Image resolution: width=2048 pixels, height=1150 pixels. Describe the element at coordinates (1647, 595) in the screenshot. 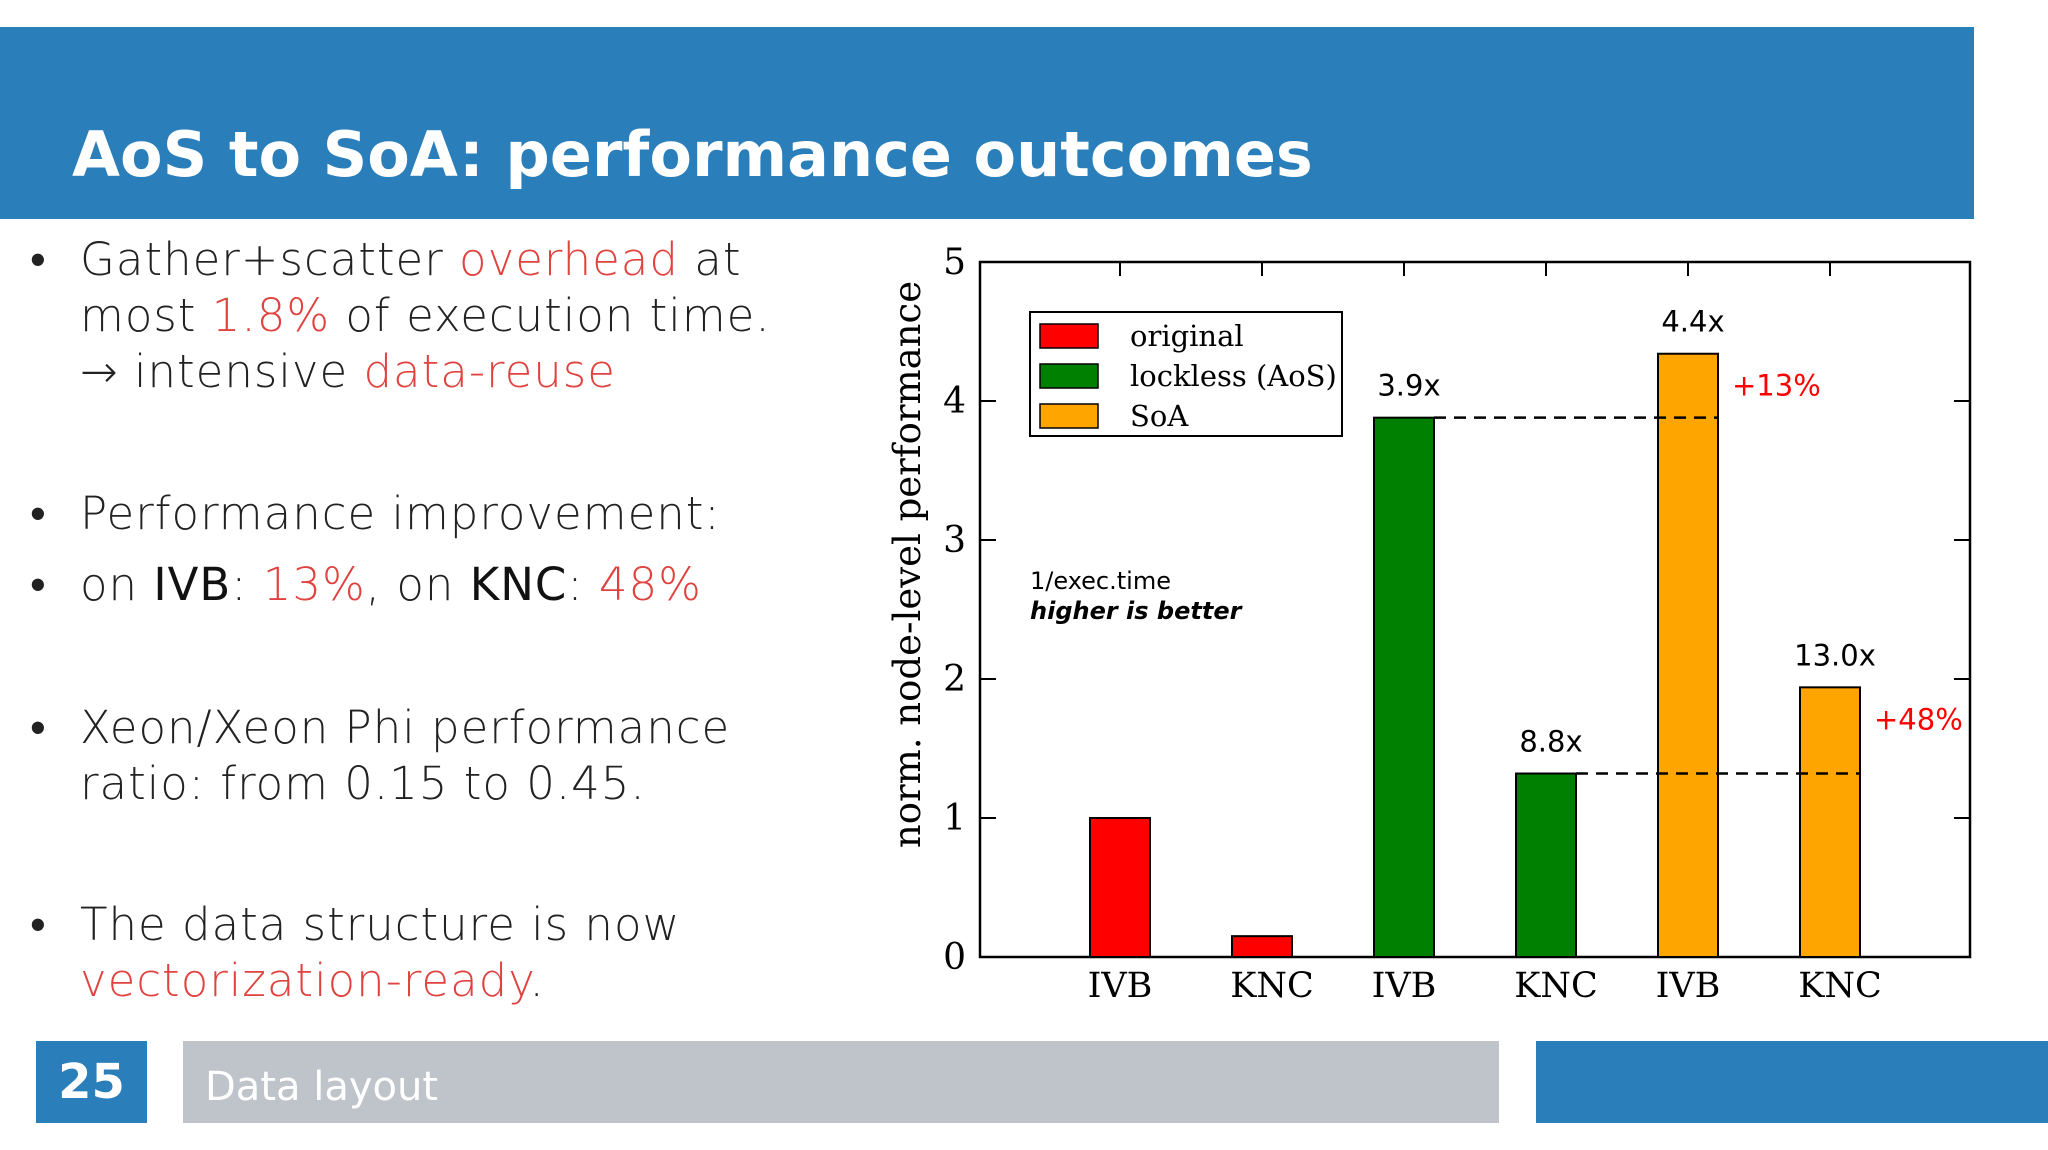

I see `reference-lines` at that location.